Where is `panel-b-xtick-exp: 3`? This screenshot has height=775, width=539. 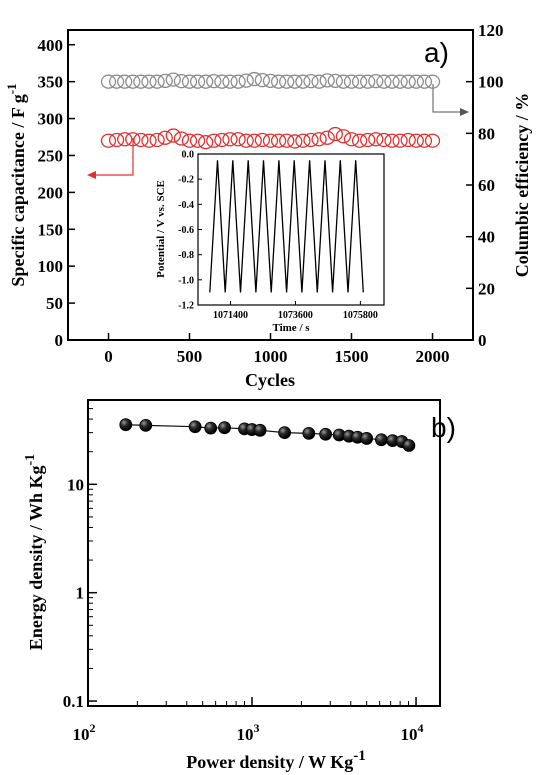 panel-b-xtick-exp: 3 is located at coordinates (257, 728).